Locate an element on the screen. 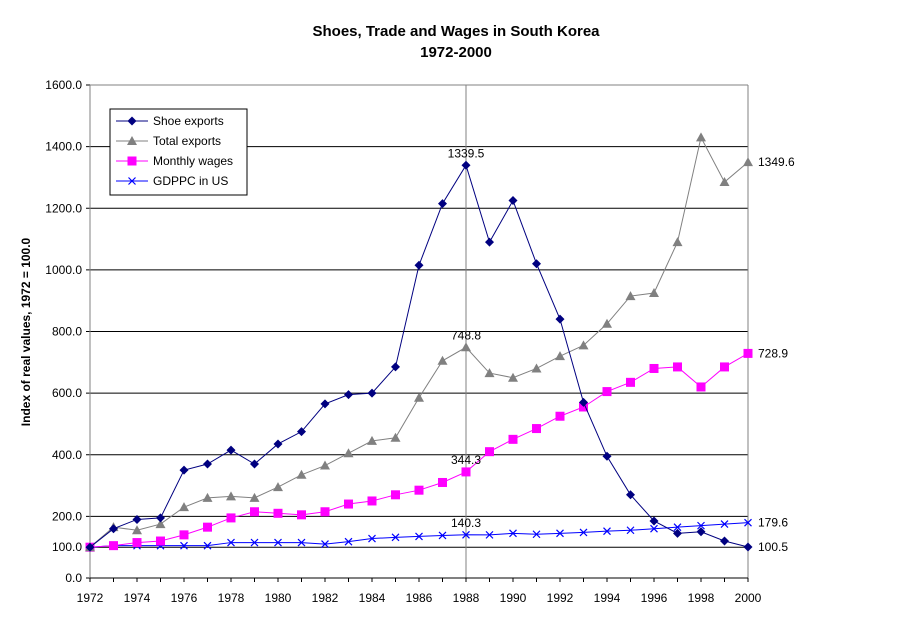  legend-item-shoe-exports: Shoe exports is located at coordinates (170, 121).